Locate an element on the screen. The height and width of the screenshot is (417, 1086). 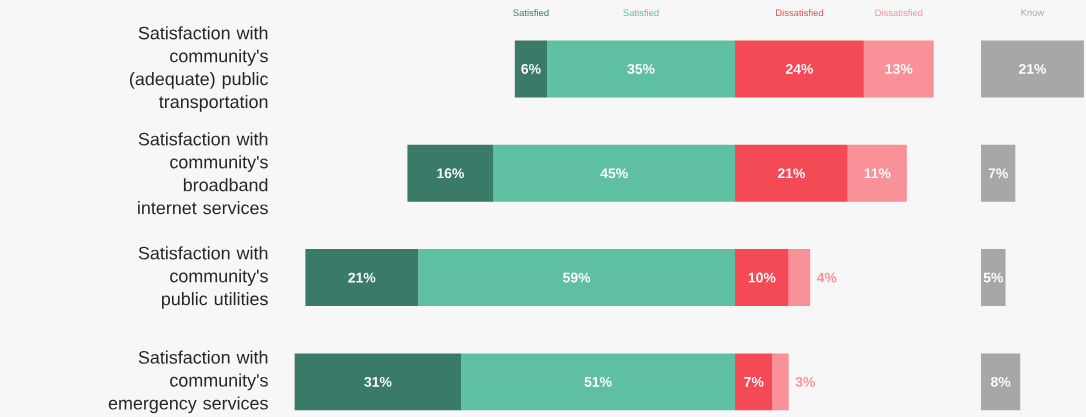
data-label: 5% is located at coordinates (993, 277).